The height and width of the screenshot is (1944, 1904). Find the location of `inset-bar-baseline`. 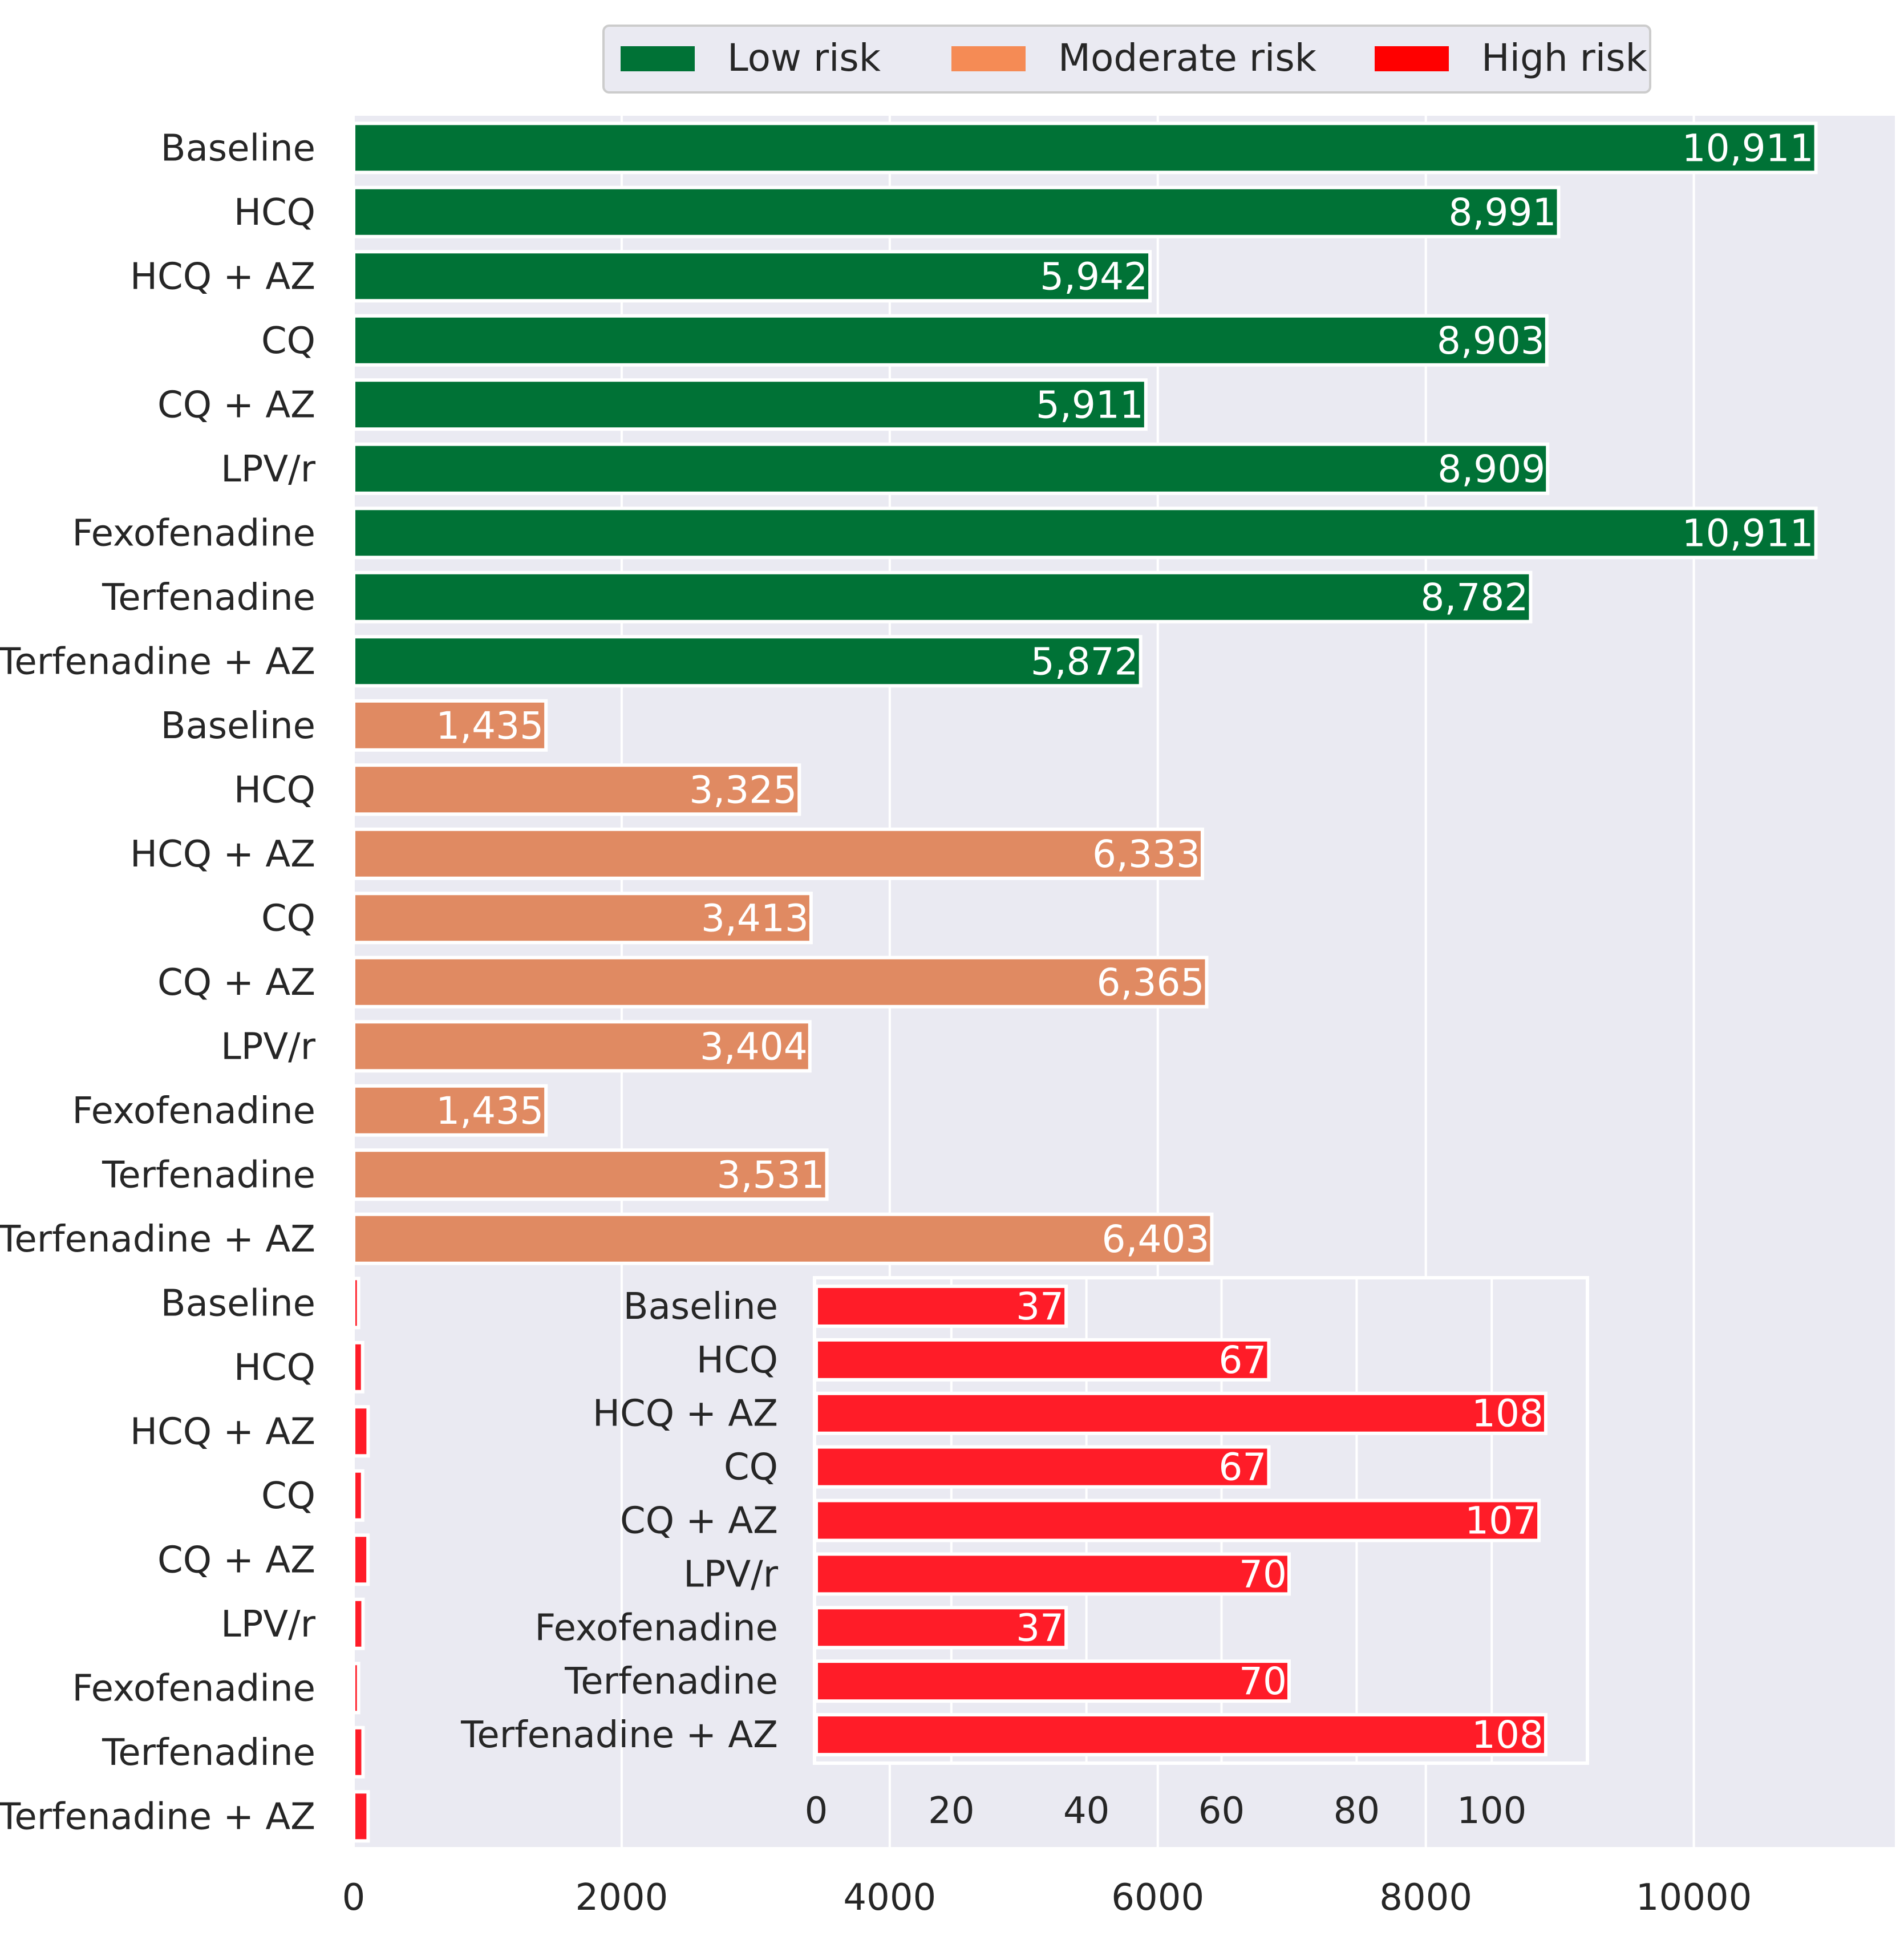

inset-bar-baseline is located at coordinates (941, 1306).